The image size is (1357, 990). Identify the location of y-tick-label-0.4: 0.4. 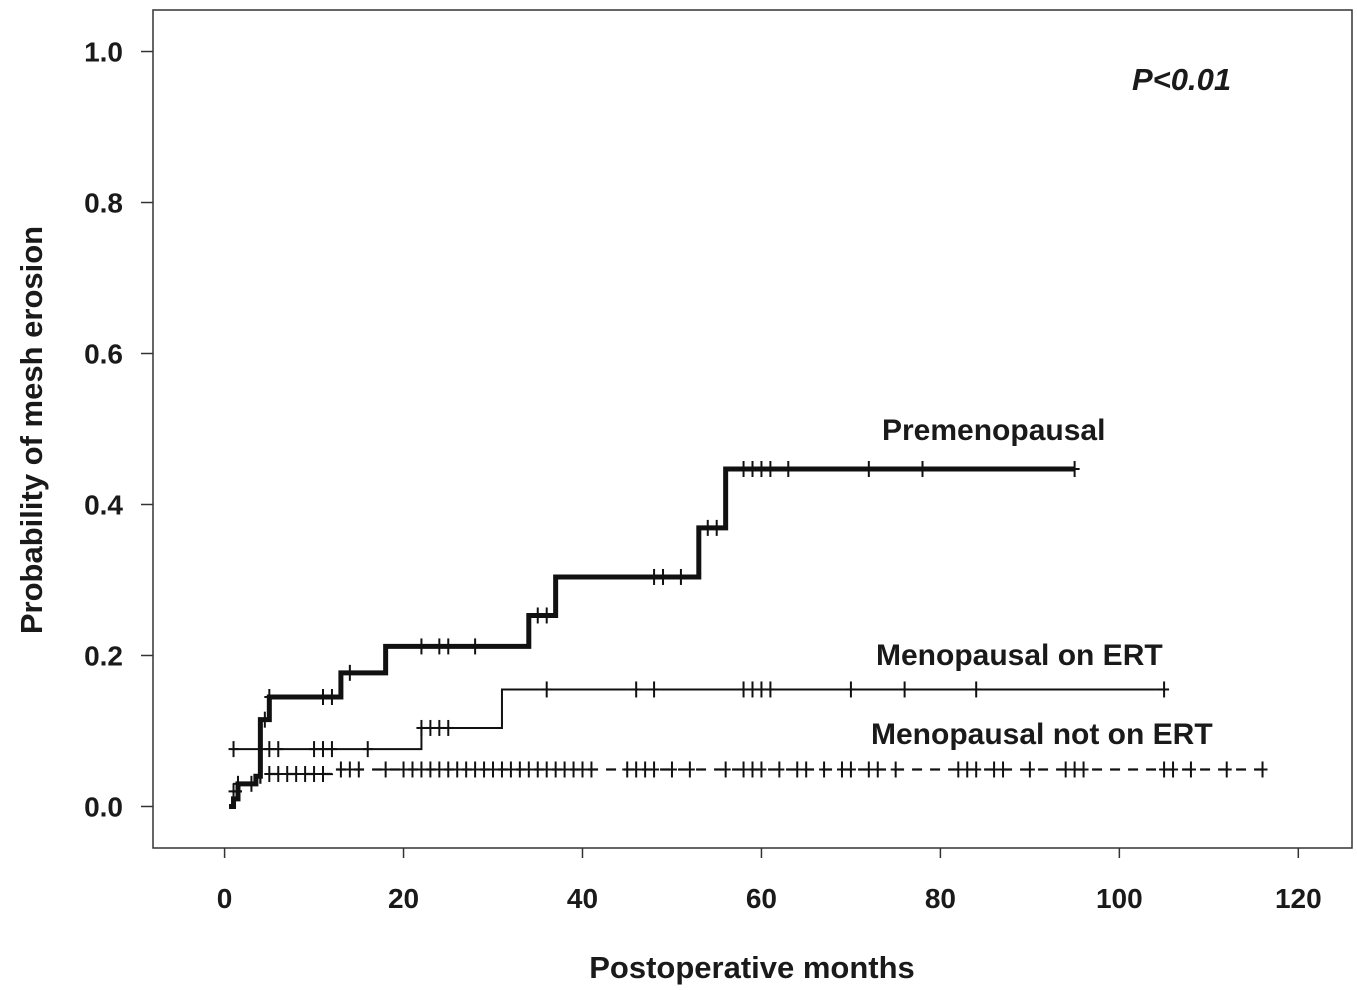
(103, 504).